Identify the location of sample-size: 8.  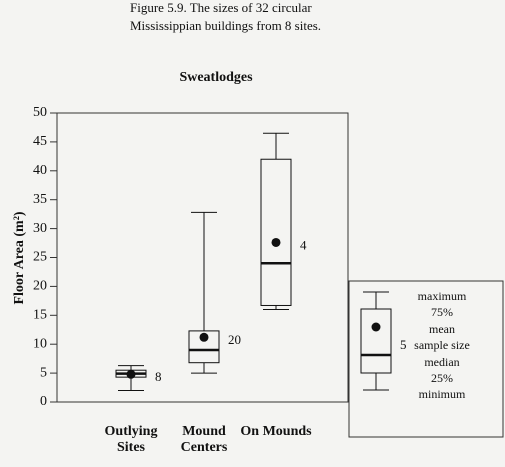
(158, 376).